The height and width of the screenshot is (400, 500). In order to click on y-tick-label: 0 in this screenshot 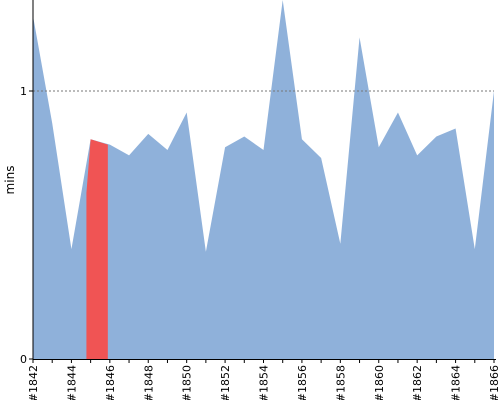, I will do `click(23, 359)`.